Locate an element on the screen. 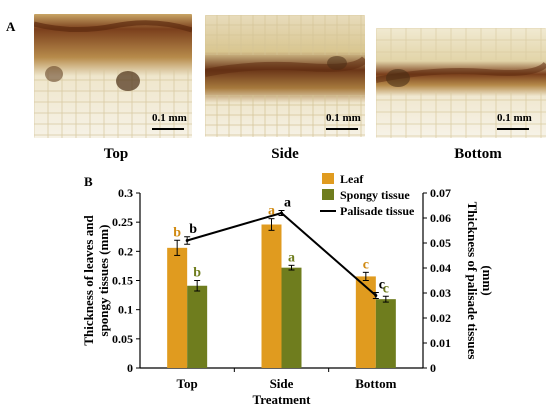 Image resolution: width=550 pixels, height=415 pixels. legend-label: Palisade tissue is located at coordinates (377, 211).